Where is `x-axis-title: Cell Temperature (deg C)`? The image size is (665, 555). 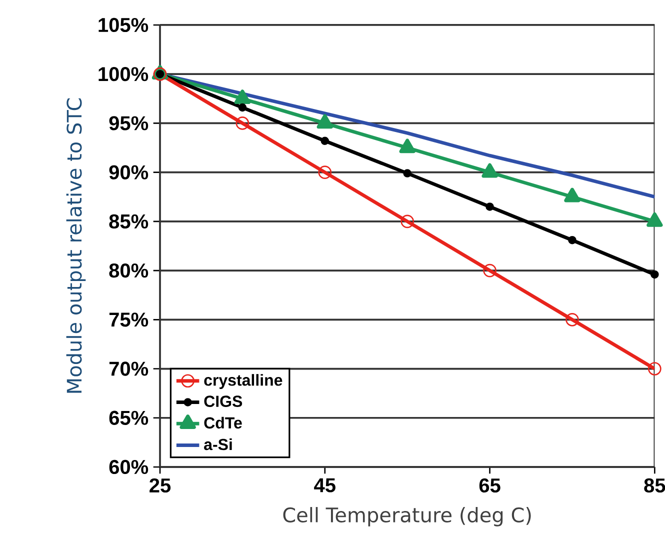
x-axis-title: Cell Temperature (deg C) is located at coordinates (407, 516).